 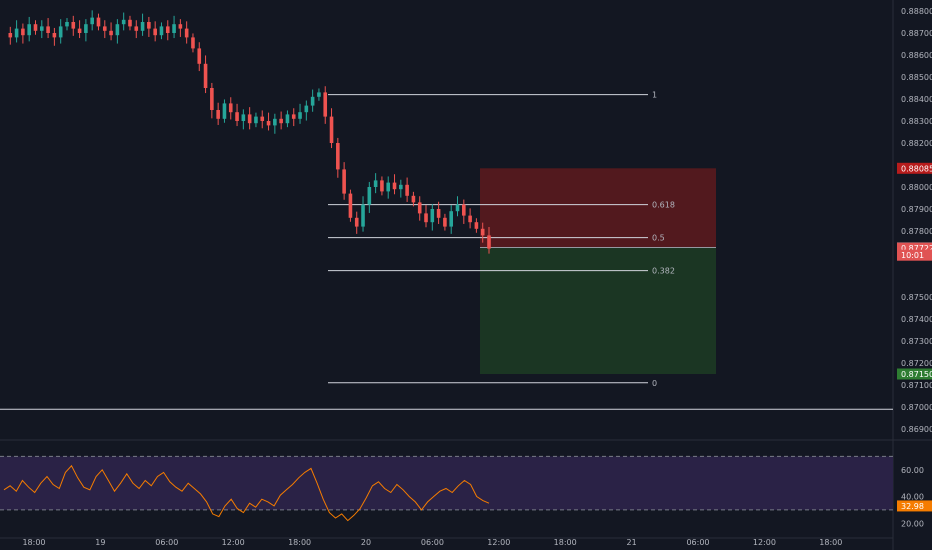 I want to click on price-tick-label: 0.87500, so click(x=916, y=297).